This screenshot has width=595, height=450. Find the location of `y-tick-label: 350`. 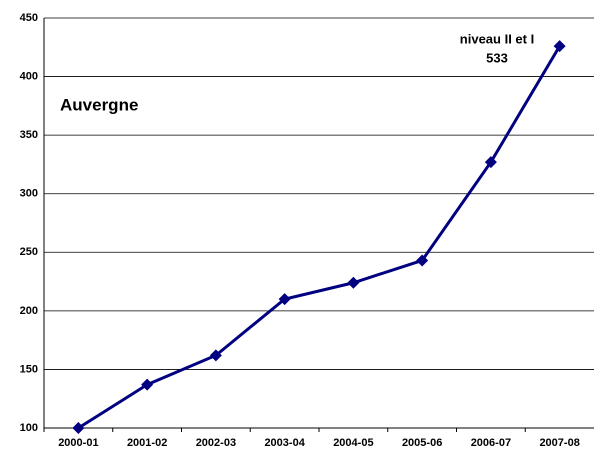

y-tick-label: 350 is located at coordinates (29, 135).